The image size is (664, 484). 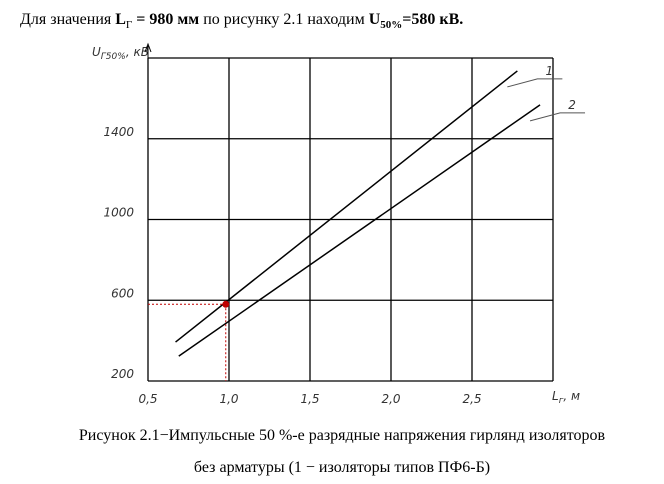 I want to click on y-tick-label: 1400, so click(x=118, y=132).